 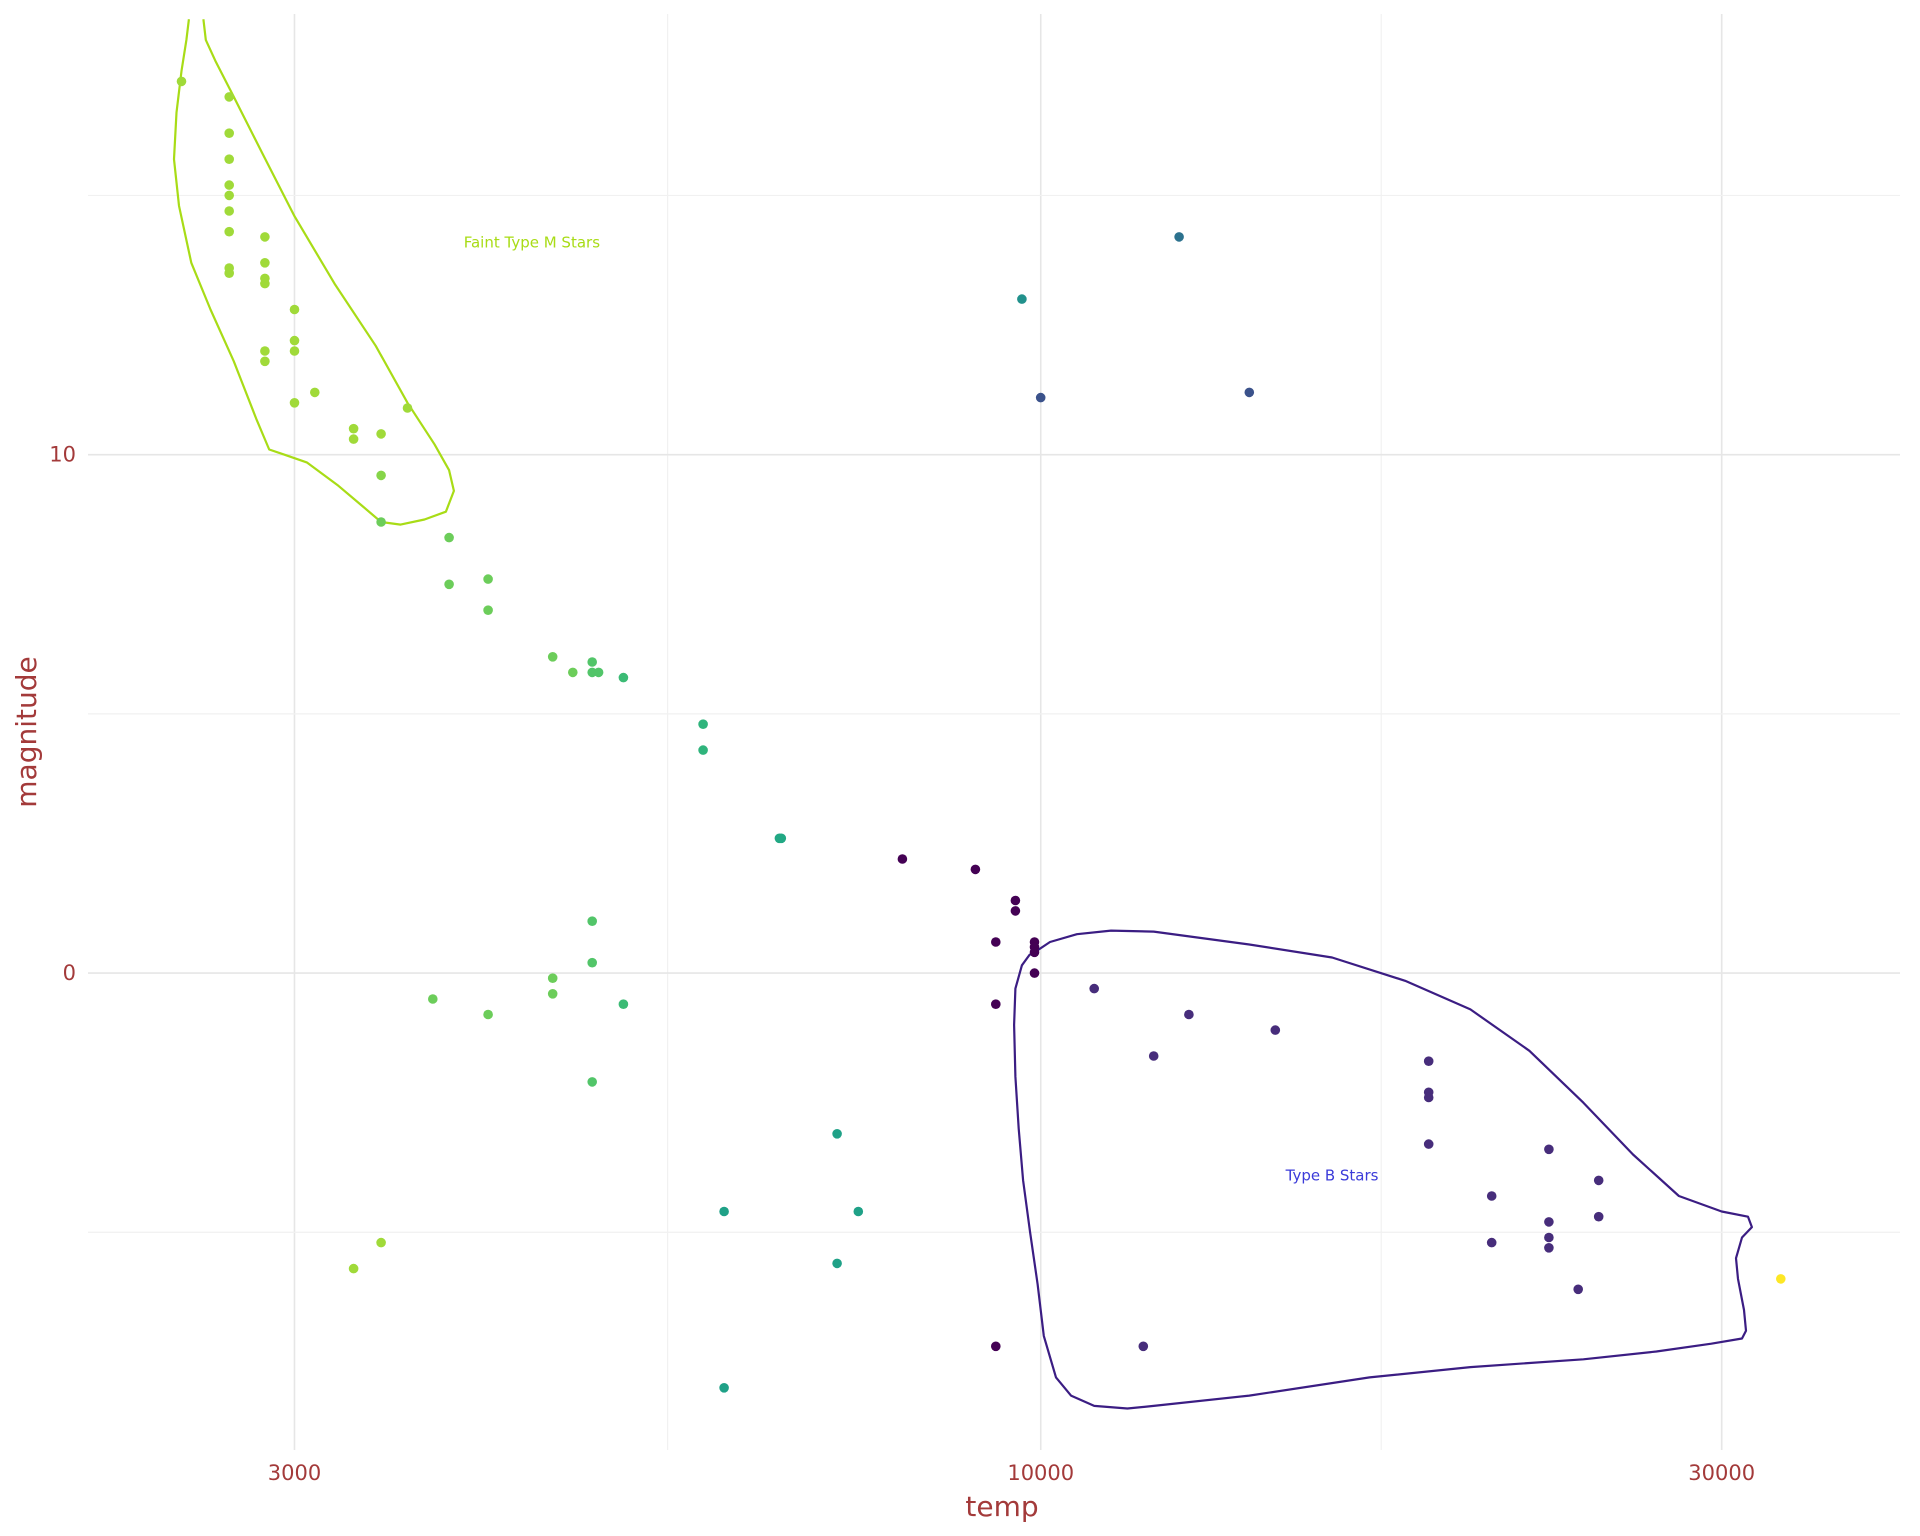 I want to click on x-tick-label: 30000, so click(x=1721, y=1473).